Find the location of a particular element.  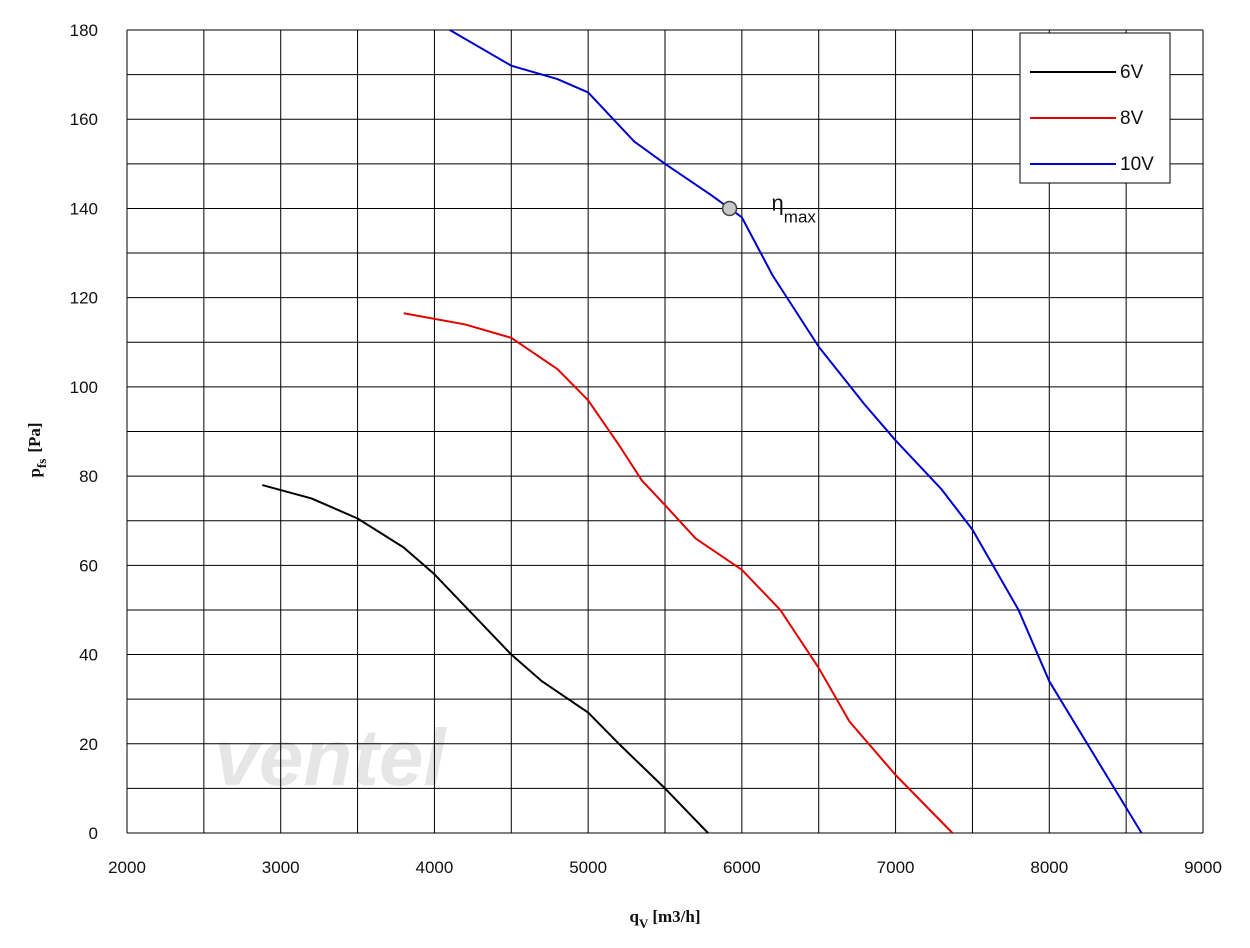

y-tick-label: 0 is located at coordinates (93, 833).